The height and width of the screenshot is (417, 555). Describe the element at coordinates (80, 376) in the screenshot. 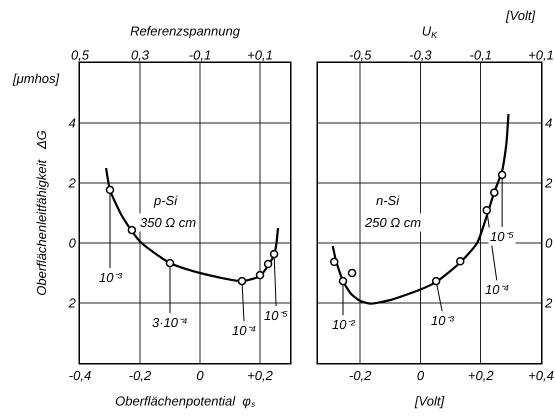

I see `x-tick-label: -0,4` at that location.